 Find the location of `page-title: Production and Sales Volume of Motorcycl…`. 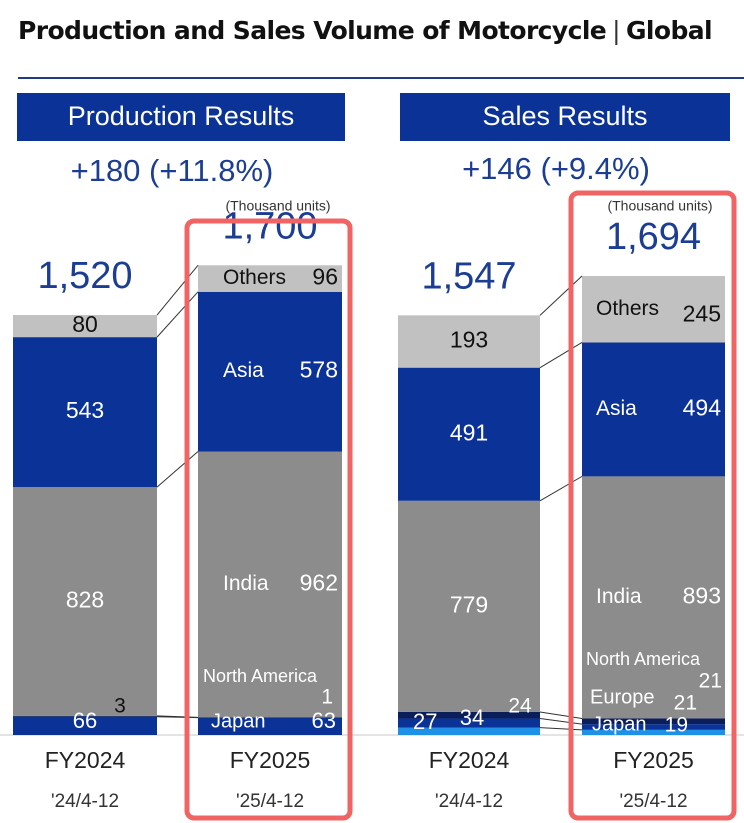

page-title: Production and Sales Volume of Motorcycl… is located at coordinates (365, 30).